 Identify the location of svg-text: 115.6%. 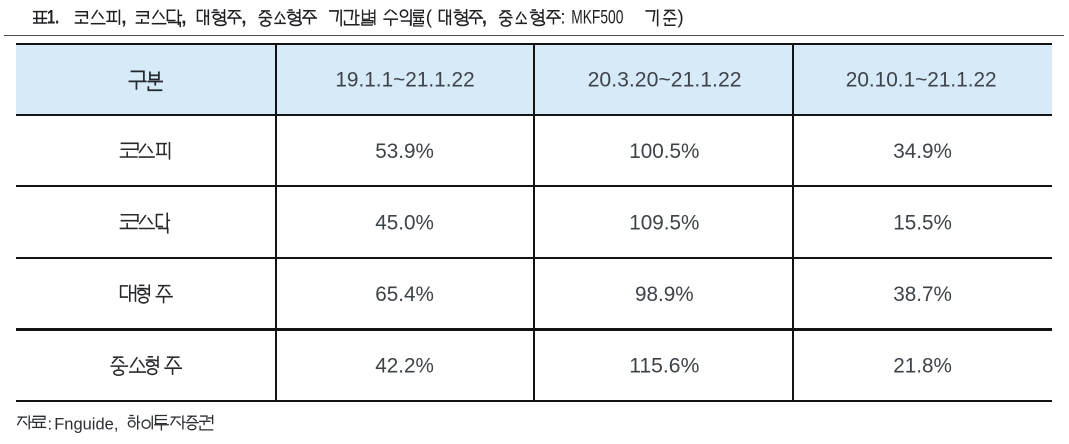
(664, 365).